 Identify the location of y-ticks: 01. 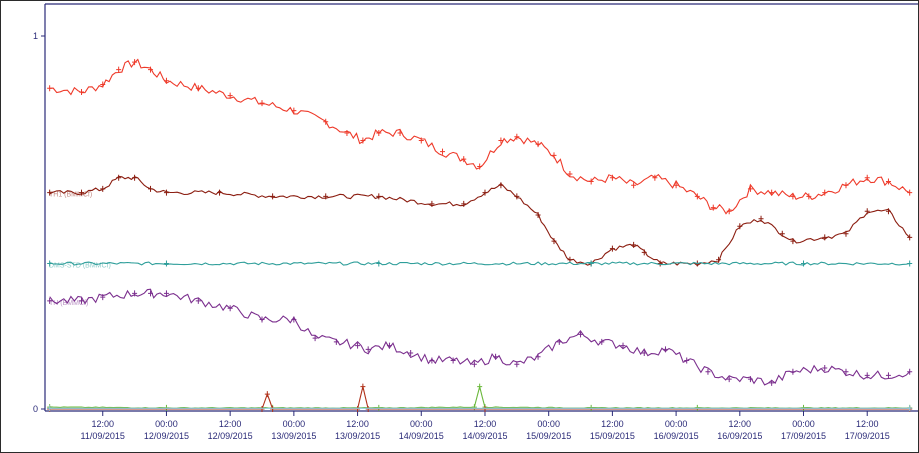
(39, 222).